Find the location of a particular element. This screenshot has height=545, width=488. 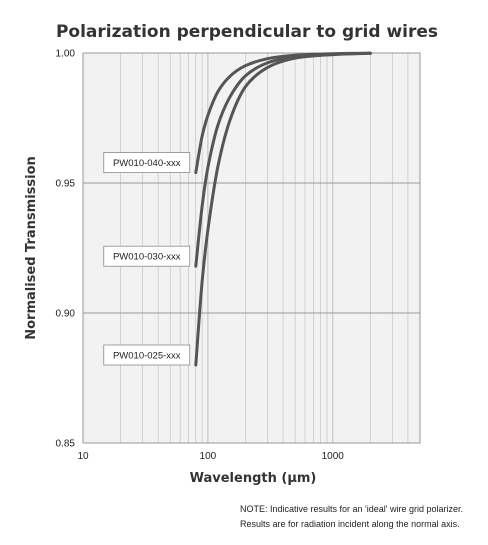

x-tick-label: 100 is located at coordinates (208, 456).